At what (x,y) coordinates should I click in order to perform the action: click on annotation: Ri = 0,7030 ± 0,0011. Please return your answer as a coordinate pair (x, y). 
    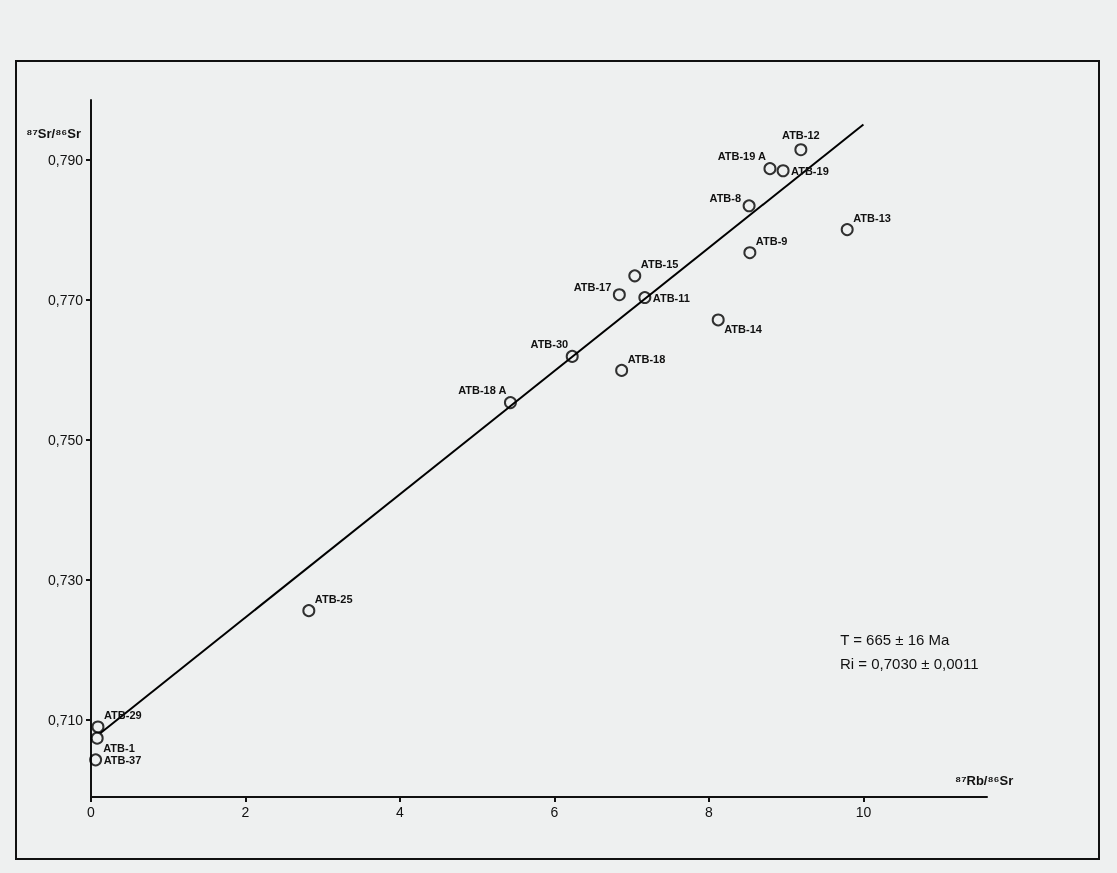
    Looking at the image, I should click on (909, 663).